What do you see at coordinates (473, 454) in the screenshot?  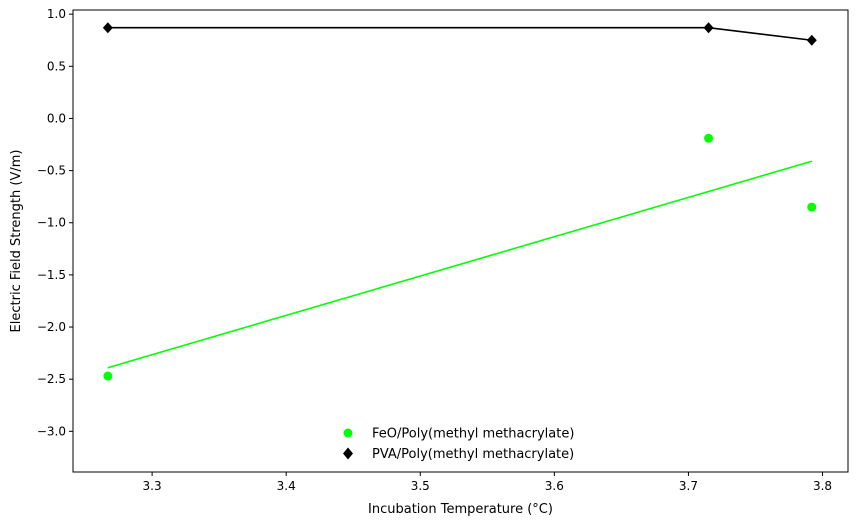 I see `legend-label-pva: PVA/Poly(methyl methacrylate)` at bounding box center [473, 454].